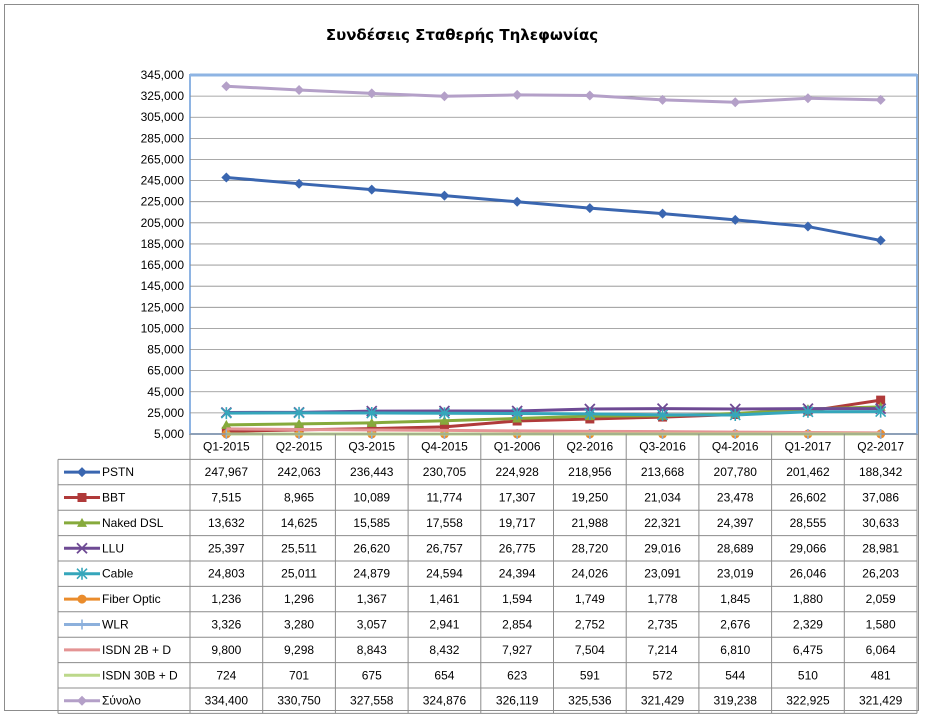 Image resolution: width=925 pixels, height=717 pixels. Describe the element at coordinates (163, 181) in the screenshot. I see `y-tick-label: 245,000` at that location.